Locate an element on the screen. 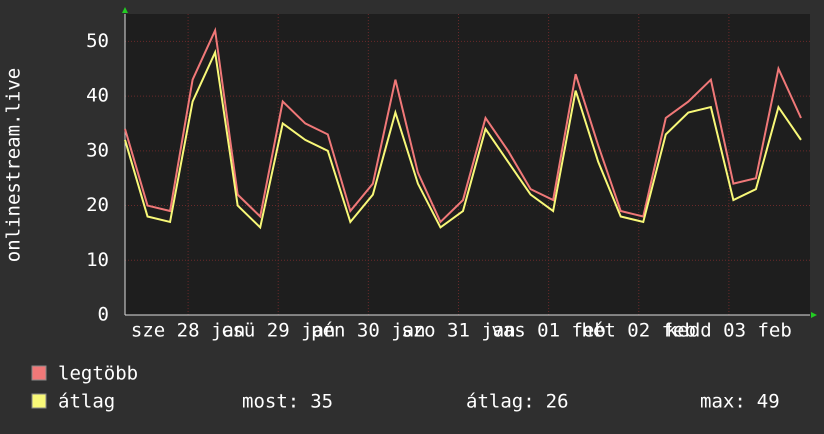 This screenshot has height=434, width=824. stat-value: 26 is located at coordinates (557, 402).